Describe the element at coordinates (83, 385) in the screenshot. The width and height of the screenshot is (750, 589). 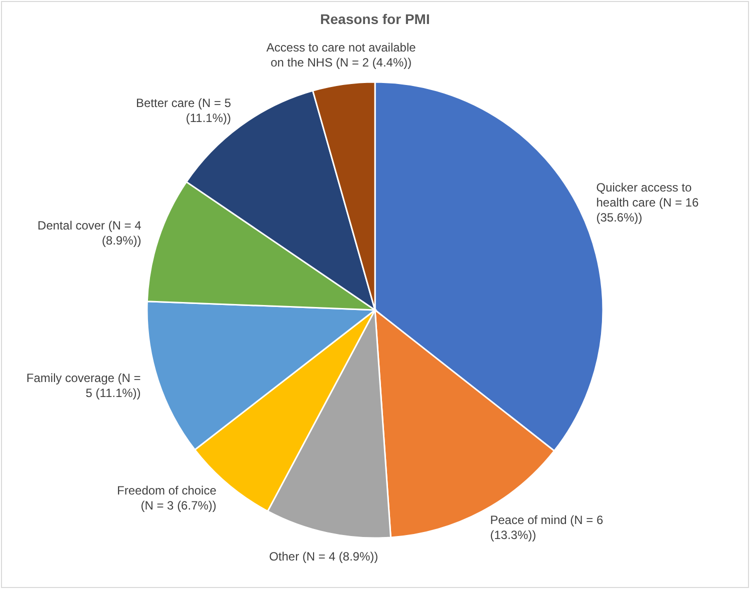
I see `slice-label: Family coverage (N = 5 (11.1%))` at that location.